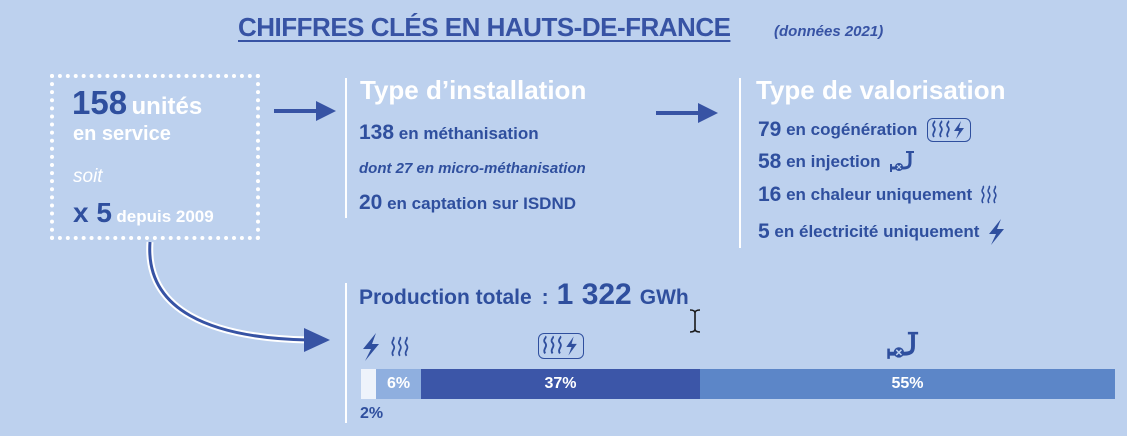  I want to click on production-stacked-bar: 6% 37% 55%, so click(738, 384).